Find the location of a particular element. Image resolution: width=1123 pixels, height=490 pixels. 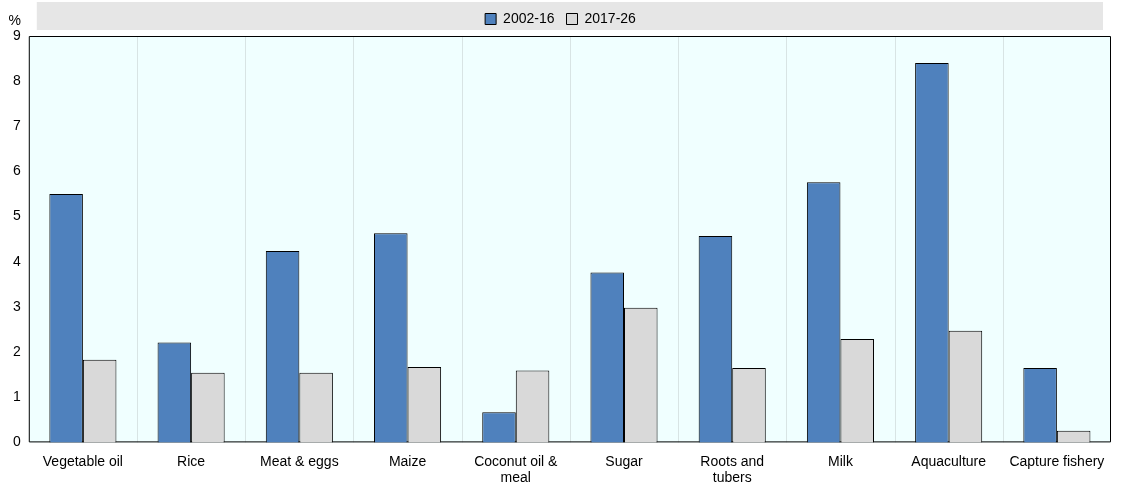

y-tick-label: 5 is located at coordinates (16, 215).